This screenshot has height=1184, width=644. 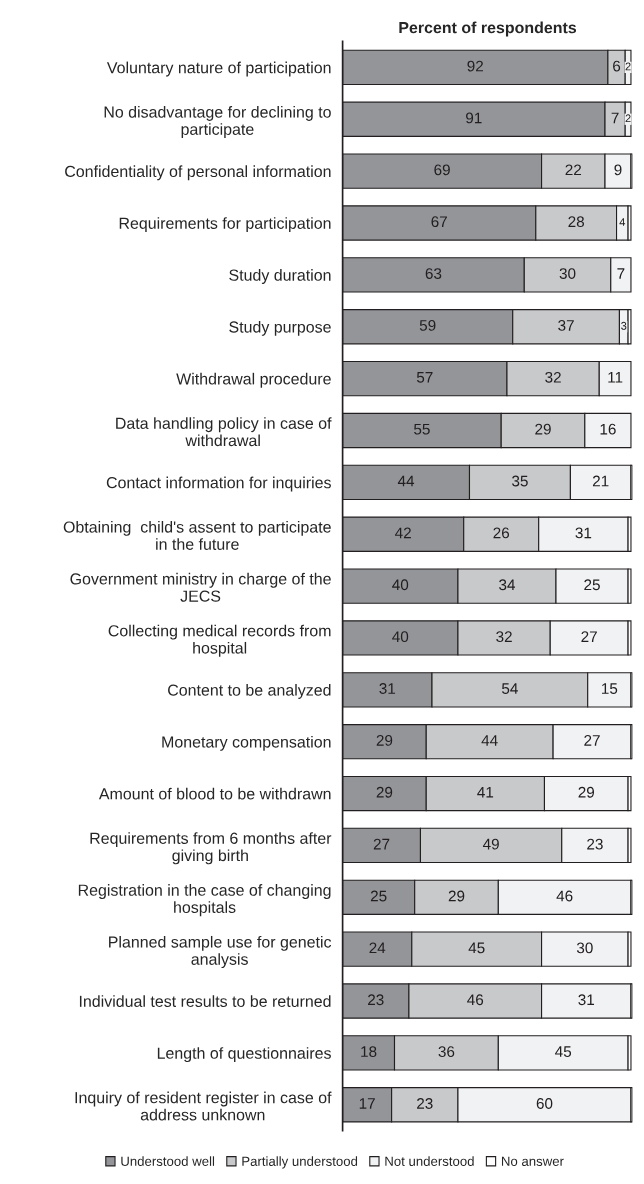 I want to click on data-label: 37, so click(x=566, y=325).